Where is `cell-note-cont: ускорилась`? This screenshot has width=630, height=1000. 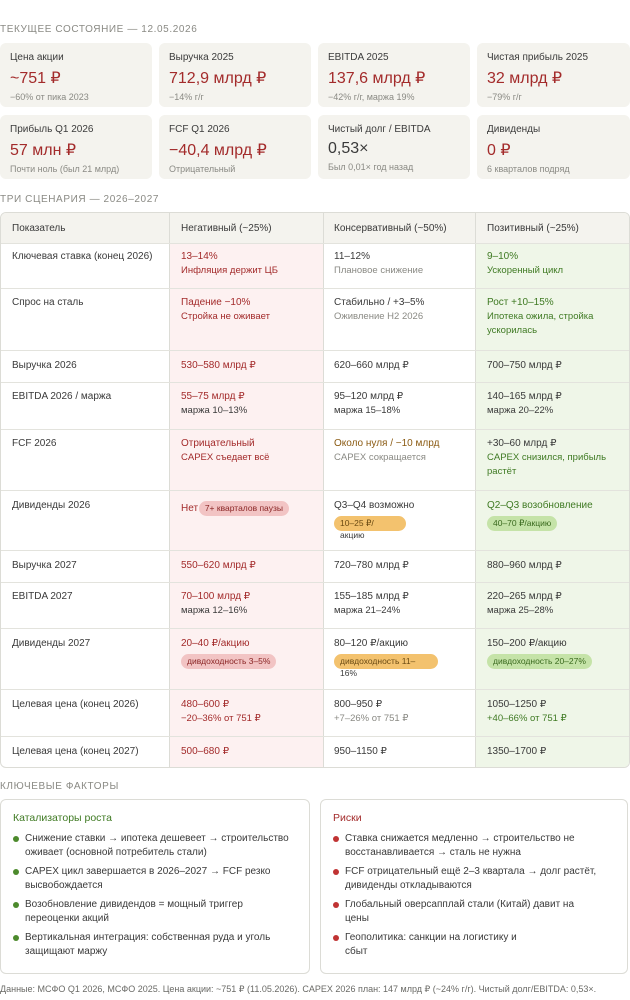 cell-note-cont: ускорилась is located at coordinates (512, 330).